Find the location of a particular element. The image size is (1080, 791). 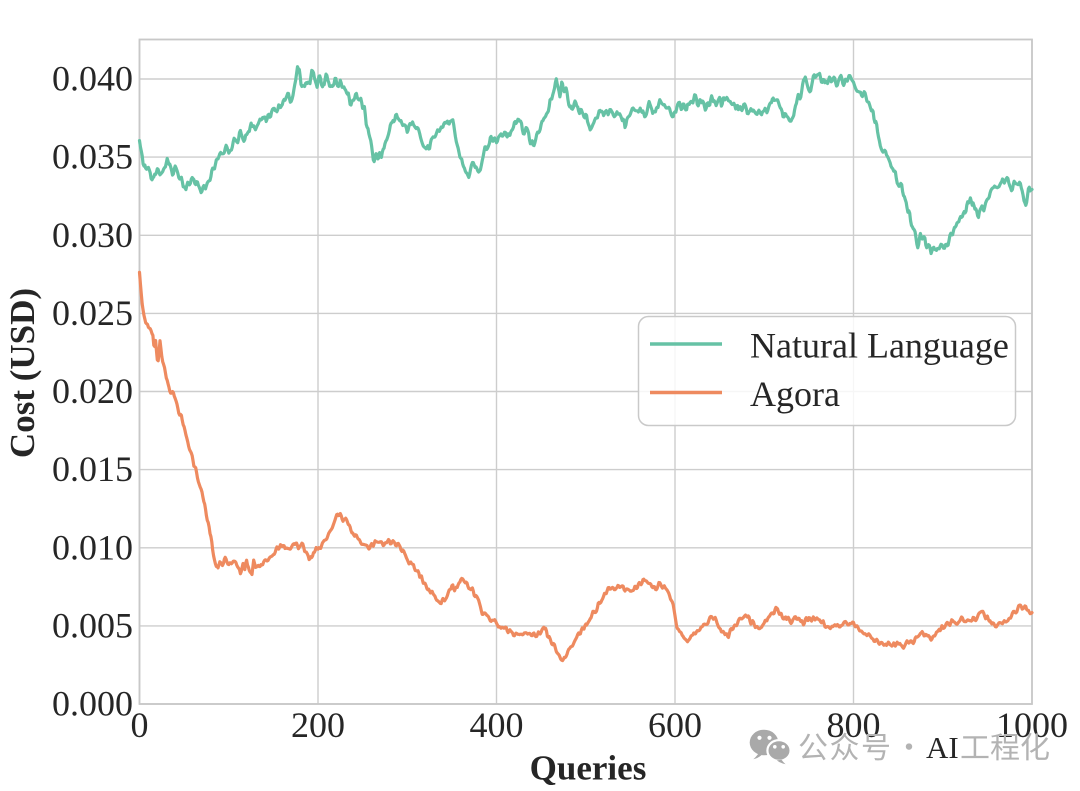

svg-text: 800 is located at coordinates (854, 725).